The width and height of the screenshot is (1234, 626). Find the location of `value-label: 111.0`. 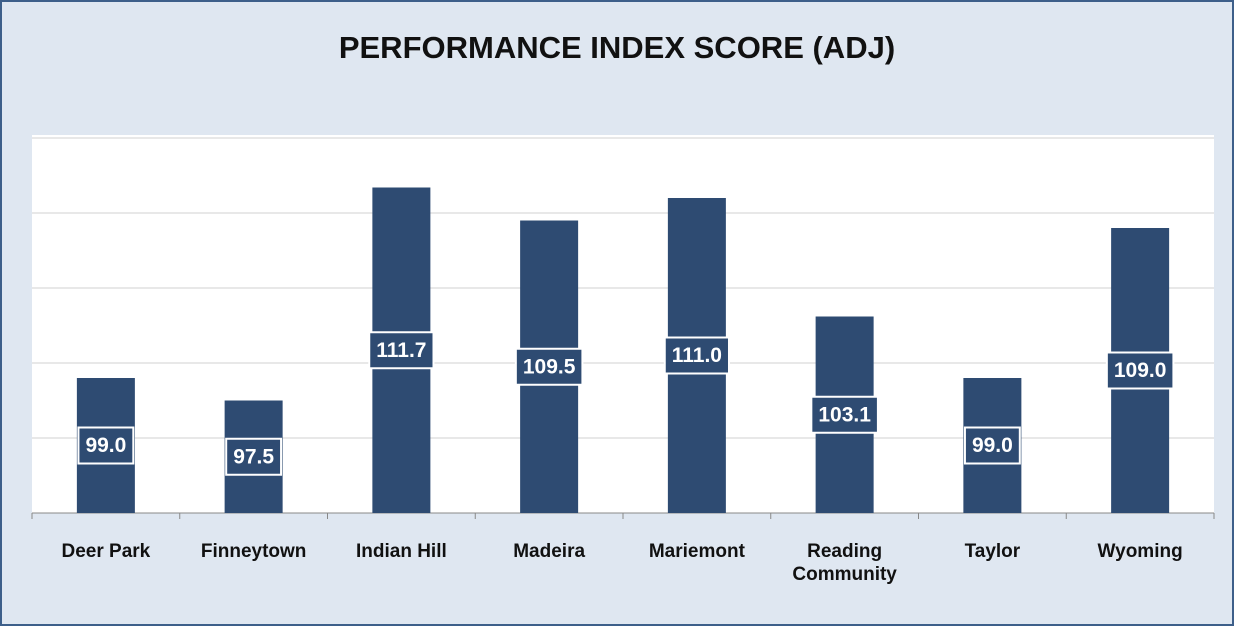

value-label: 111.0 is located at coordinates (697, 355).